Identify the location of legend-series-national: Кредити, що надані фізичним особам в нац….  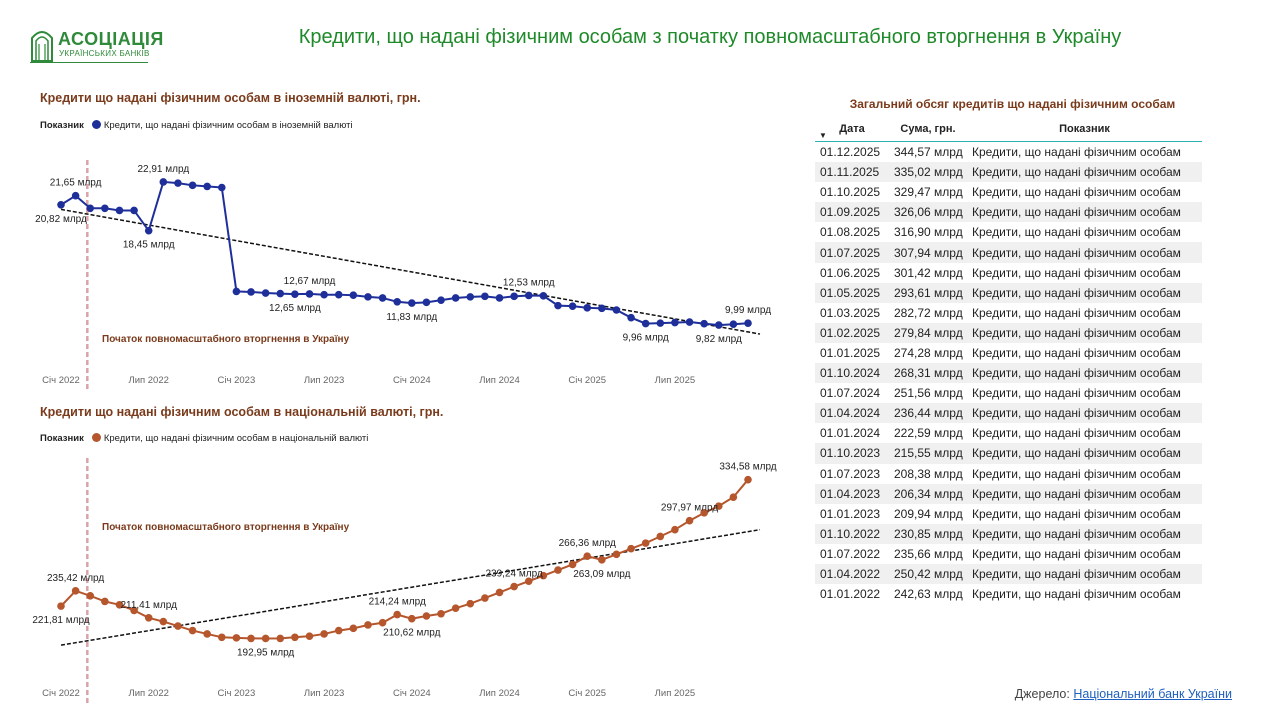
(236, 438).